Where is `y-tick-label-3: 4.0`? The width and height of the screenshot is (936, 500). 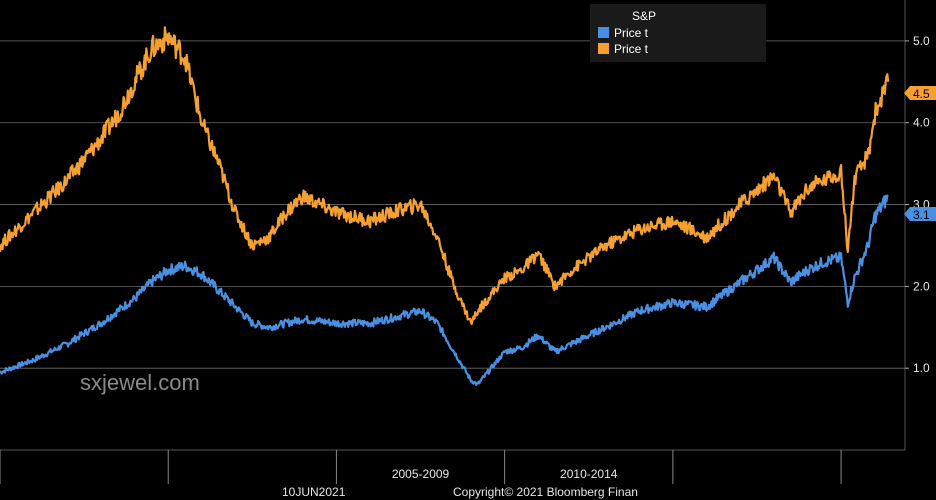 y-tick-label-3: 4.0 is located at coordinates (921, 123).